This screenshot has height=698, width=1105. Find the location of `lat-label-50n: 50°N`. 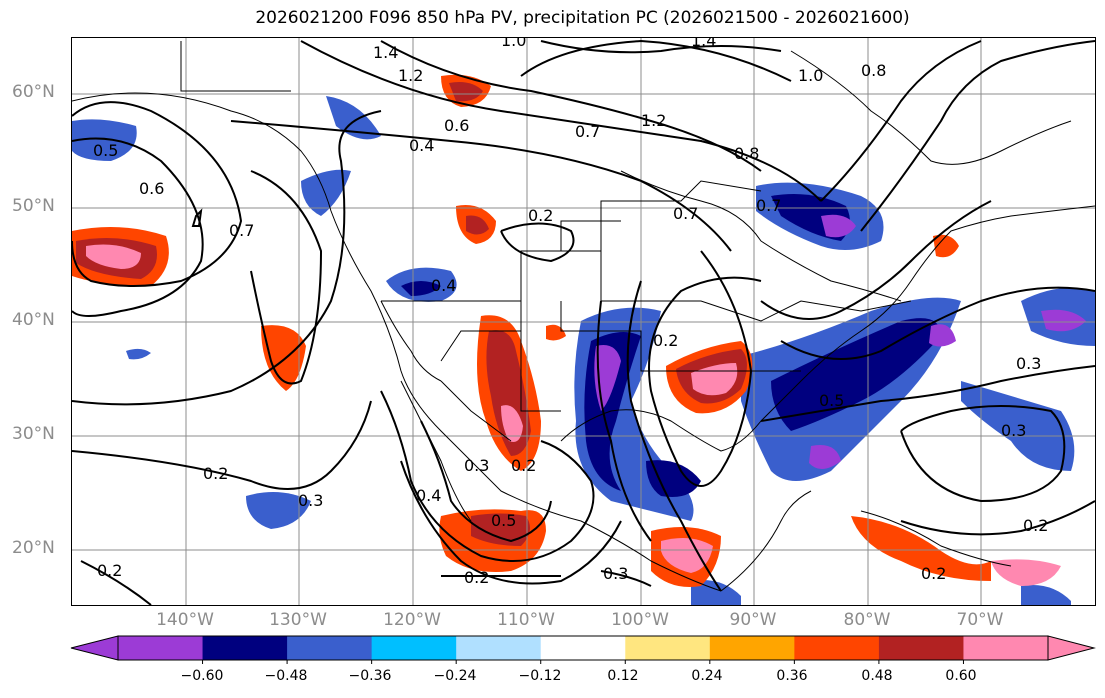

lat-label-50n: 50°N is located at coordinates (33, 206).